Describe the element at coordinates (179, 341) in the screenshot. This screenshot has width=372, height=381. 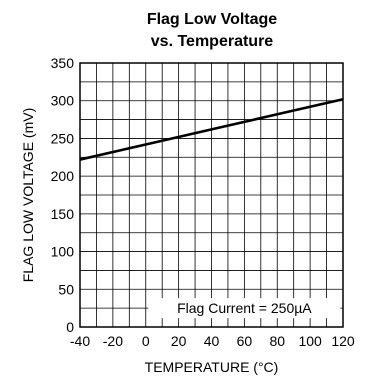
I see `x-tick-label: 20` at that location.